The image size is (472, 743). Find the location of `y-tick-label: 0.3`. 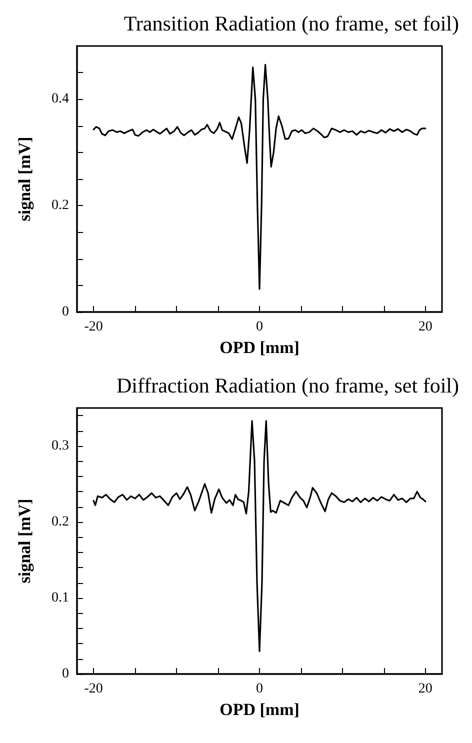

y-tick-label: 0.3 is located at coordinates (60, 446).